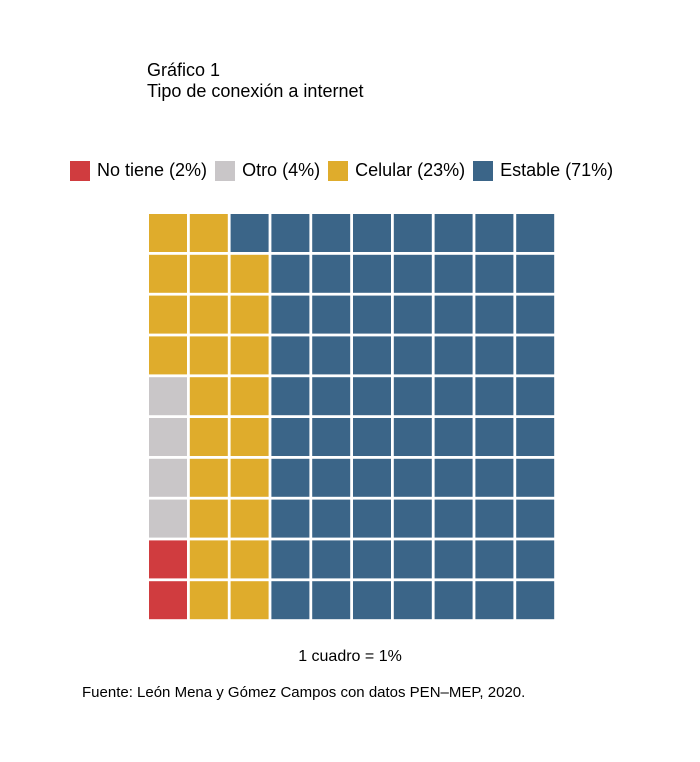 The image size is (700, 762). What do you see at coordinates (80, 170) in the screenshot?
I see `legend-swatch-no-tiene` at bounding box center [80, 170].